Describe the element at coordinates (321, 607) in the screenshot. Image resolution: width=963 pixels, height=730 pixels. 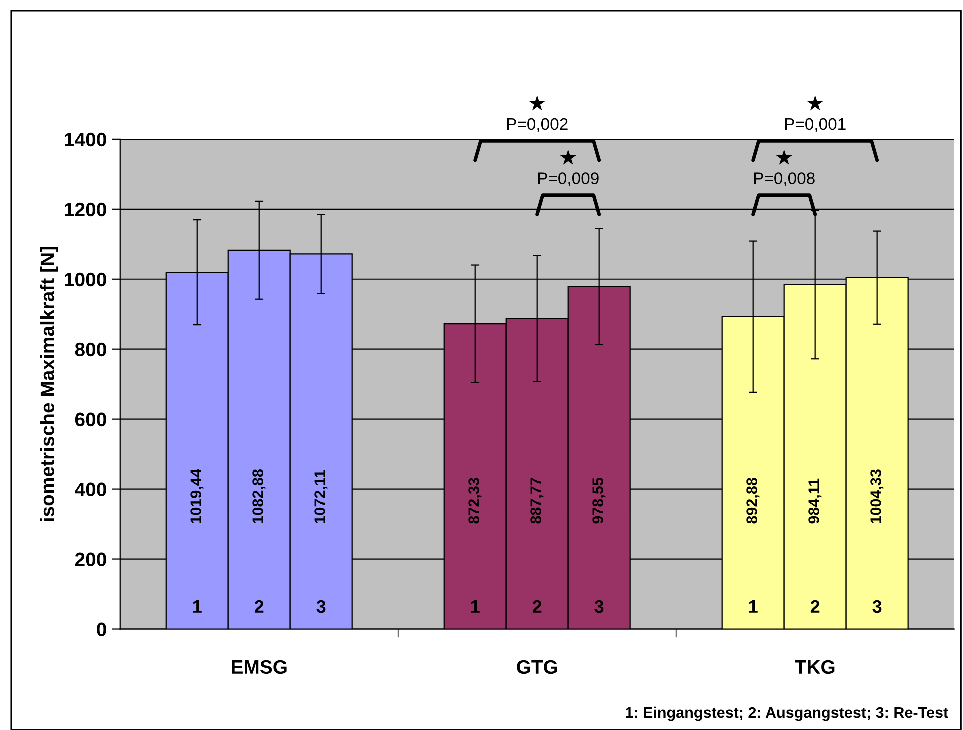
I see `series-label: 3` at that location.